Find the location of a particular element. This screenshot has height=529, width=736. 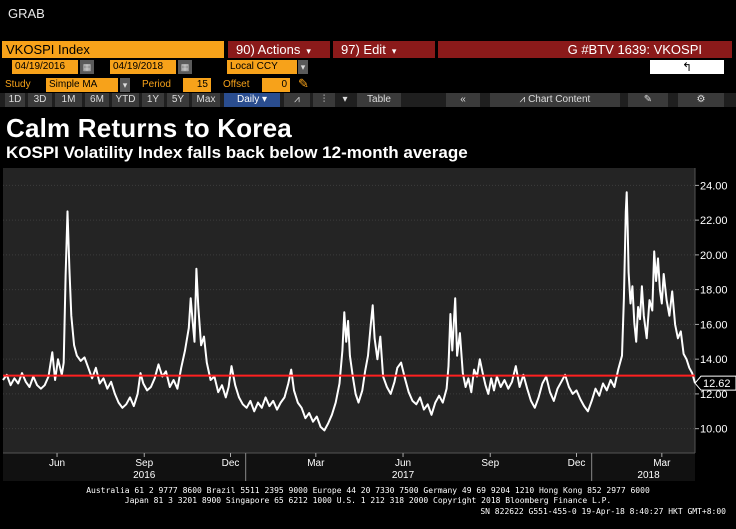

offset-label: Offset is located at coordinates (236, 84).